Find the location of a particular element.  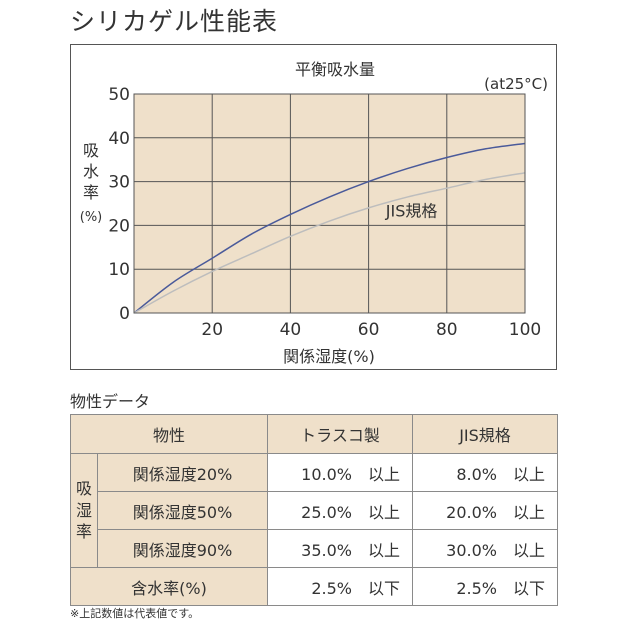

table-row: 吸 湿 率 関係湿度20% 10.0% 以上 8.0% 以上 is located at coordinates (314, 510).